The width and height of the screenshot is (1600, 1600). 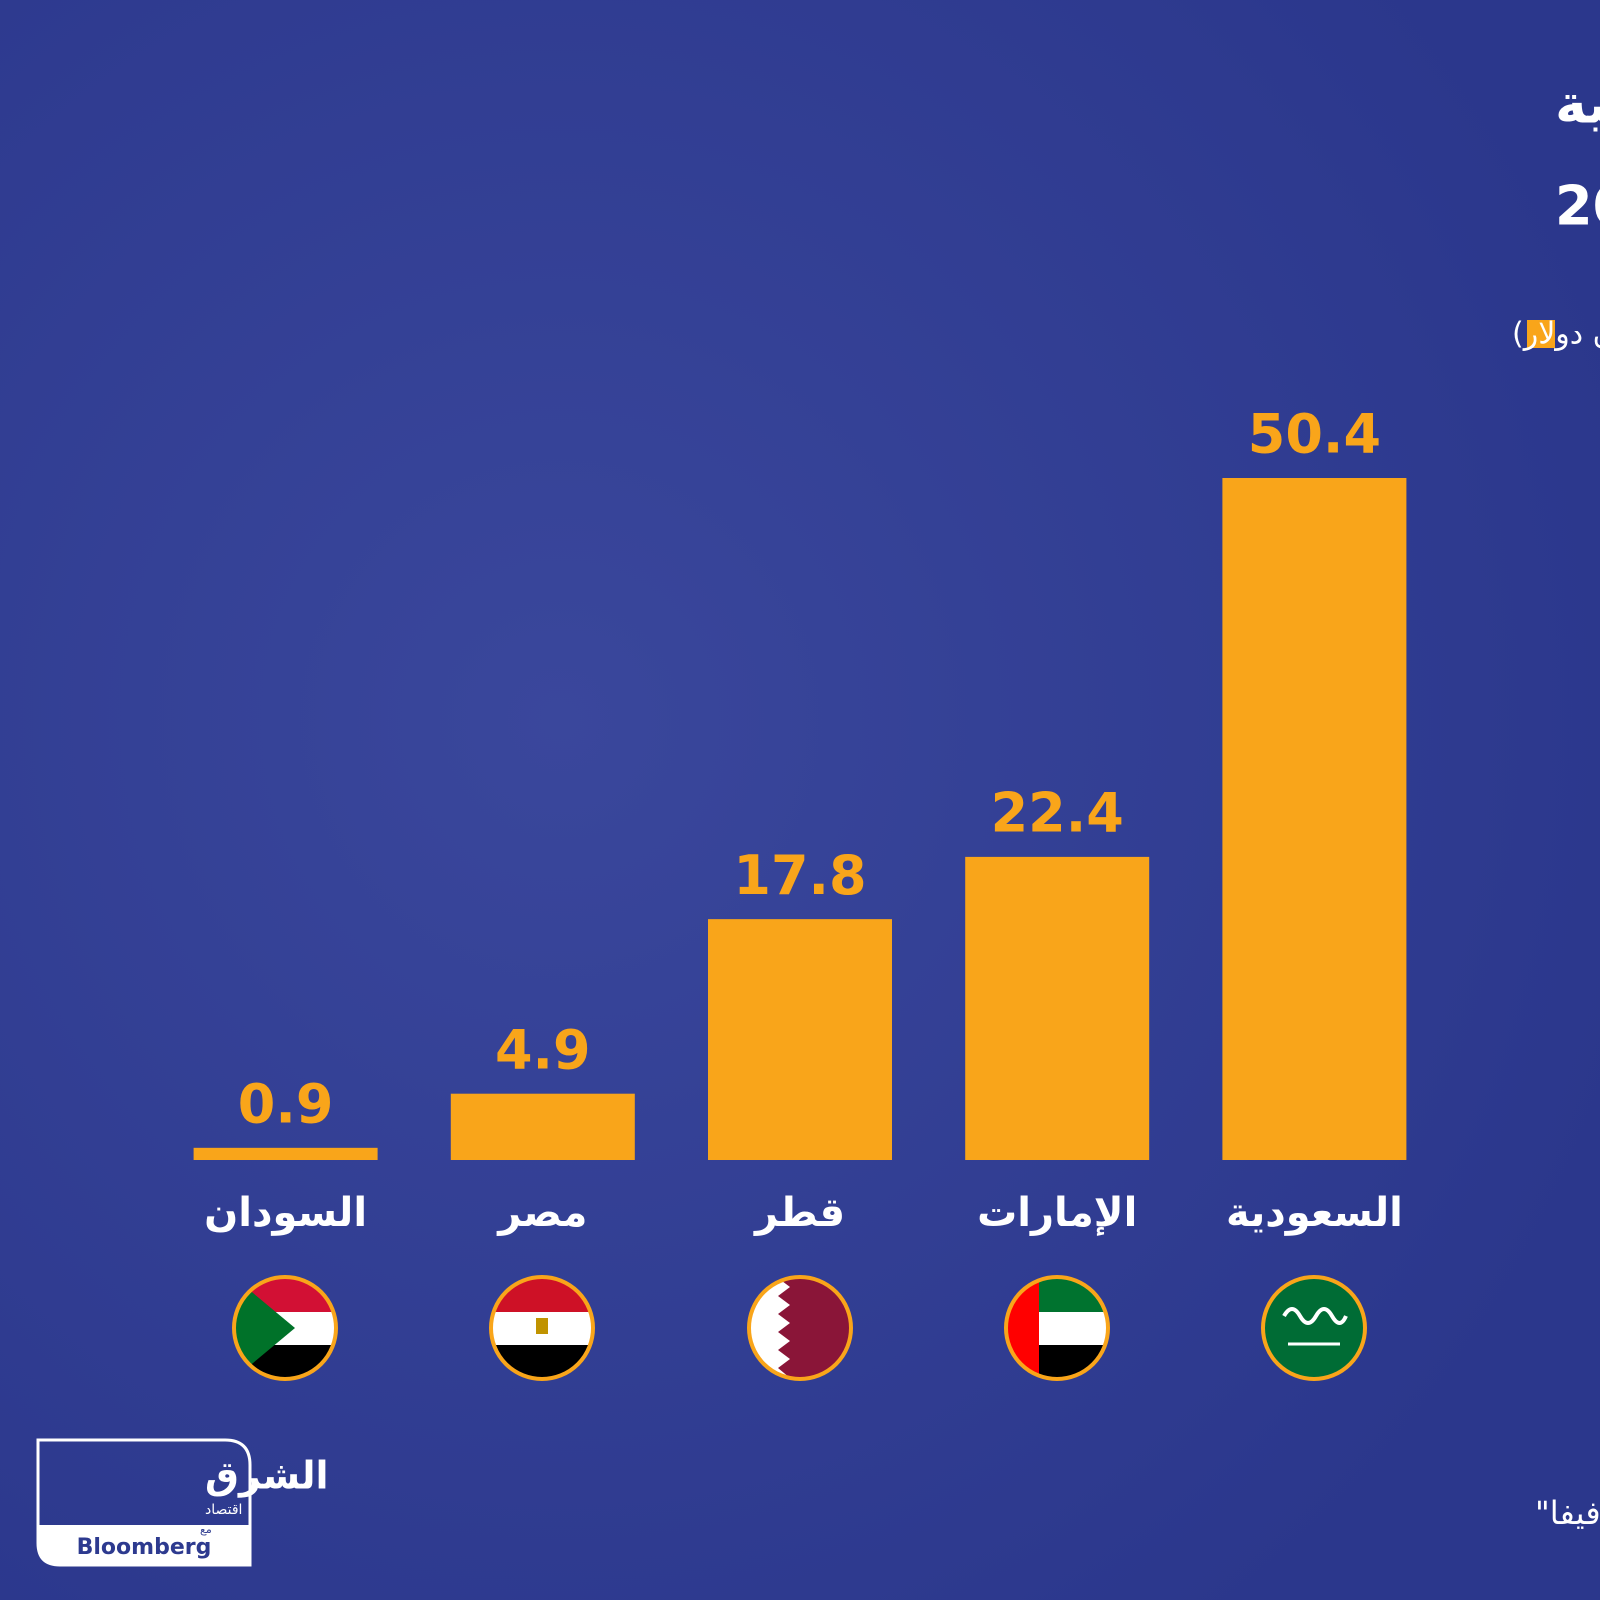 I want to click on flag-qatar, so click(x=800, y=1328).